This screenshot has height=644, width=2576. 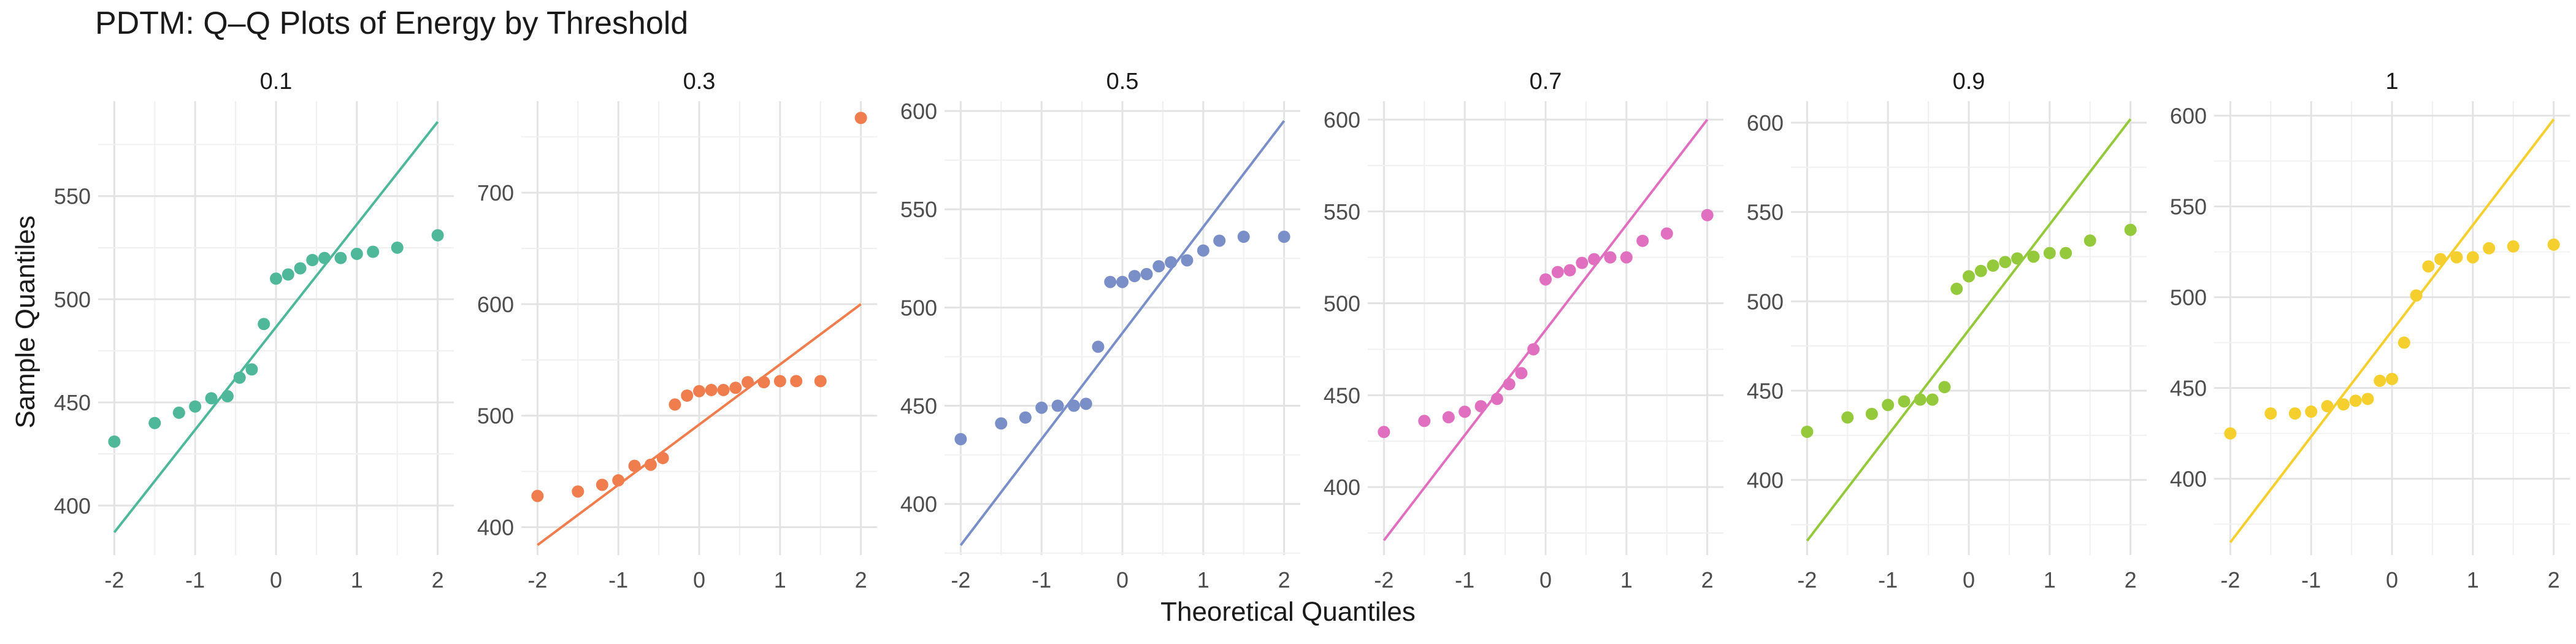 What do you see at coordinates (1969, 81) in the screenshot?
I see `panel-strip-label: 0.9` at bounding box center [1969, 81].